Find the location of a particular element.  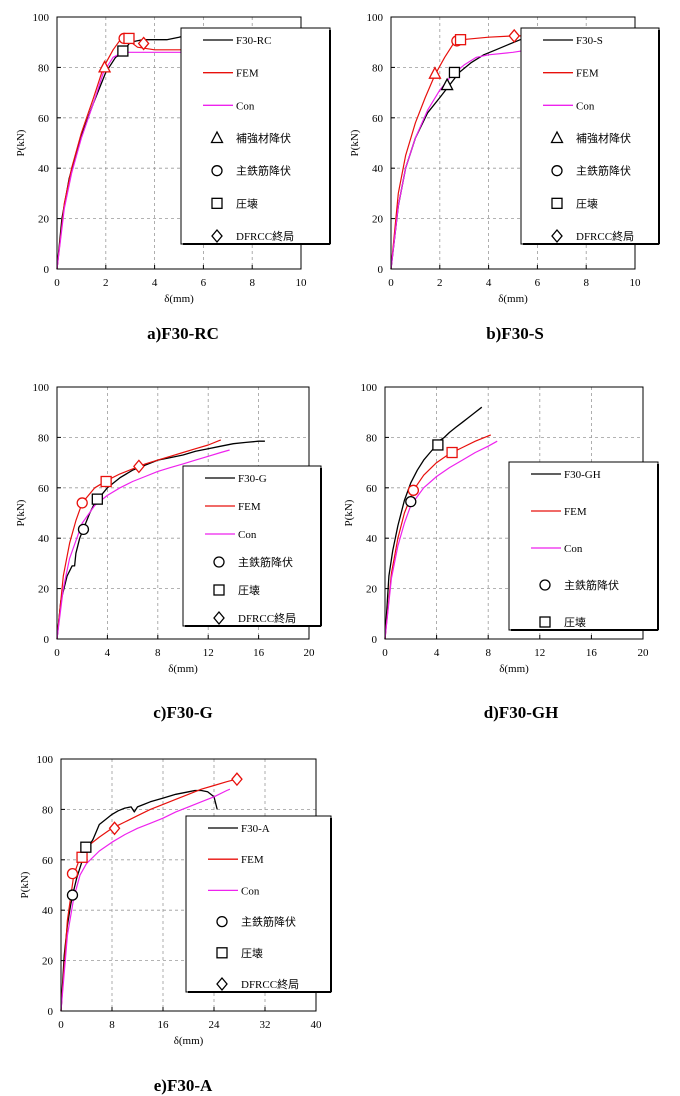

legend-label: F30-A is located at coordinates (255, 829).